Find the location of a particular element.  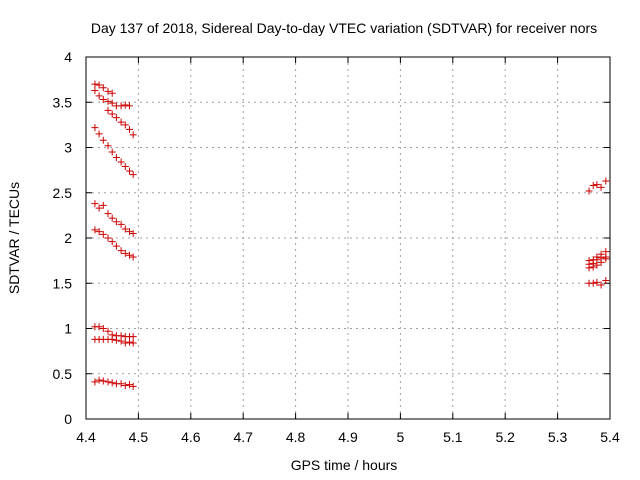

y-tick-label: 4 is located at coordinates (68, 57).